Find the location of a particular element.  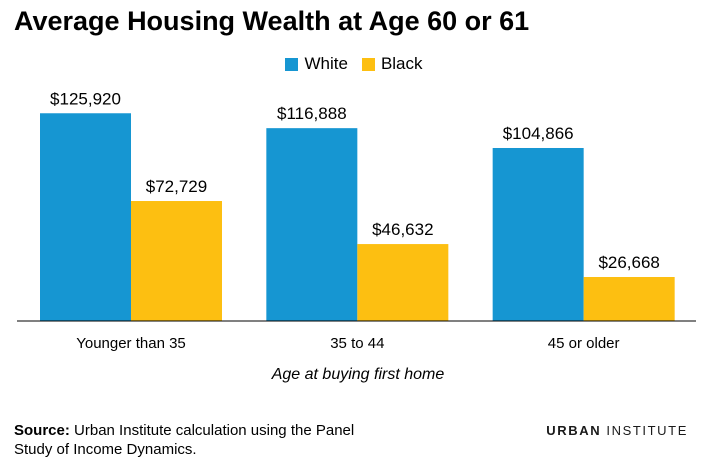

data-label-white-2: $104,866 is located at coordinates (538, 133).